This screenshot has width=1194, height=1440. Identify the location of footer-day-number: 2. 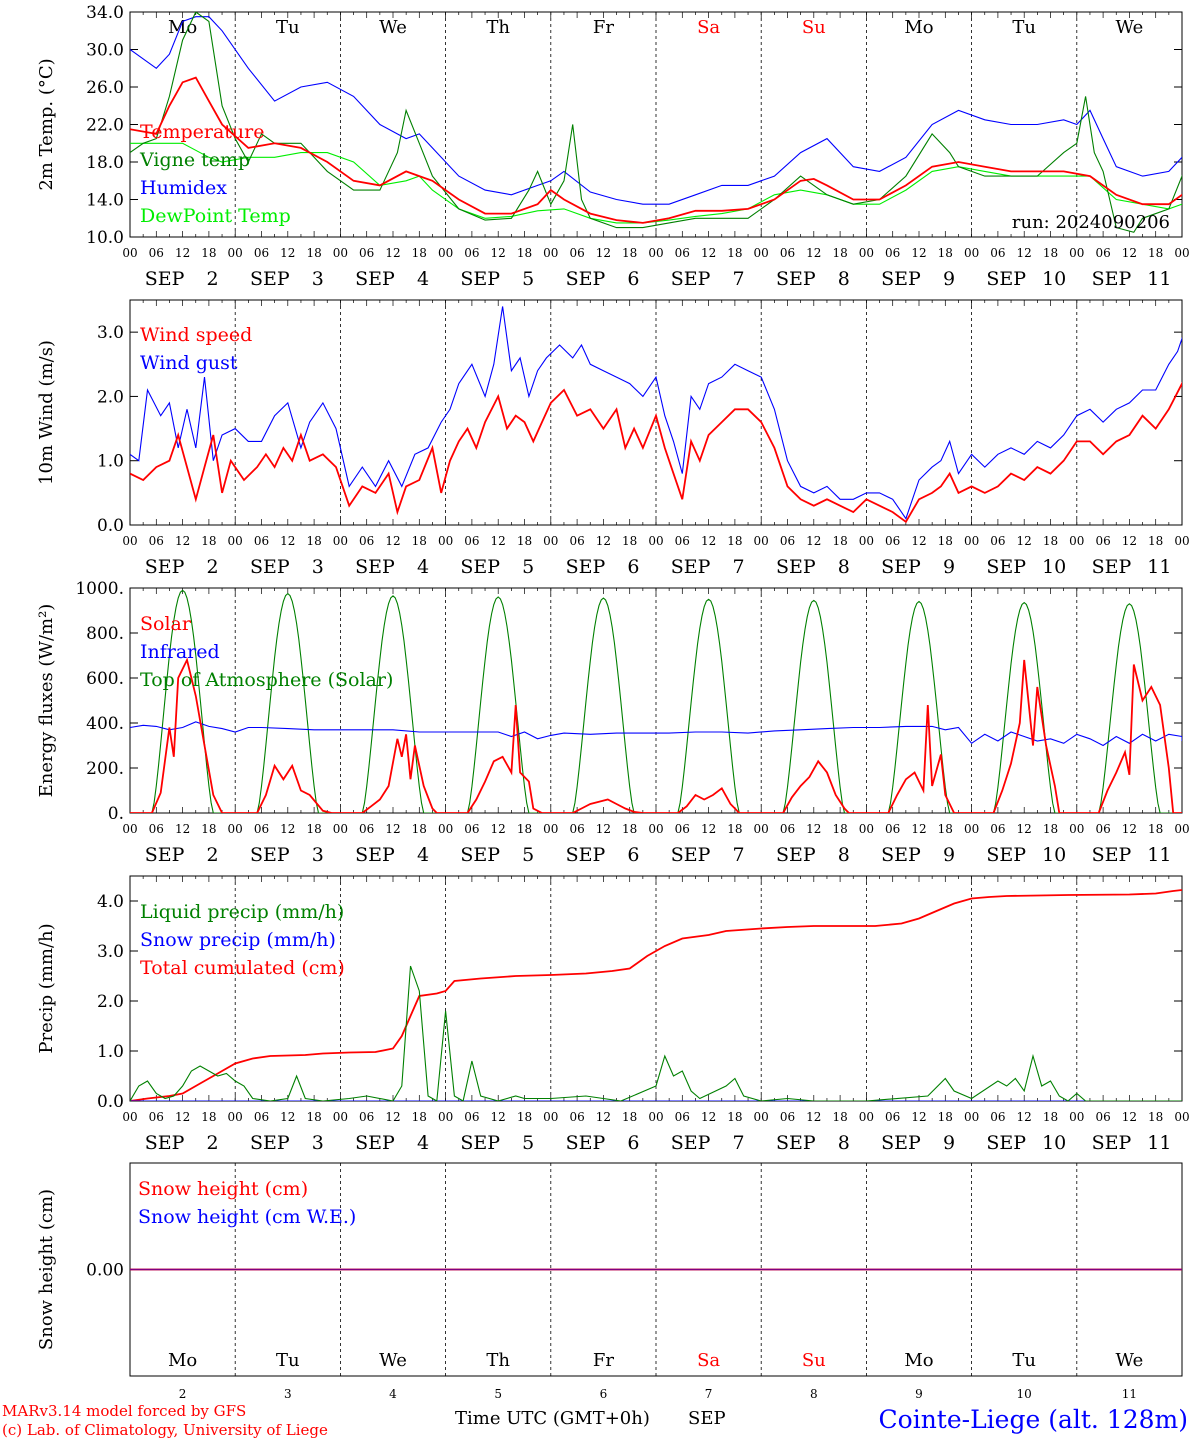
(183, 1394).